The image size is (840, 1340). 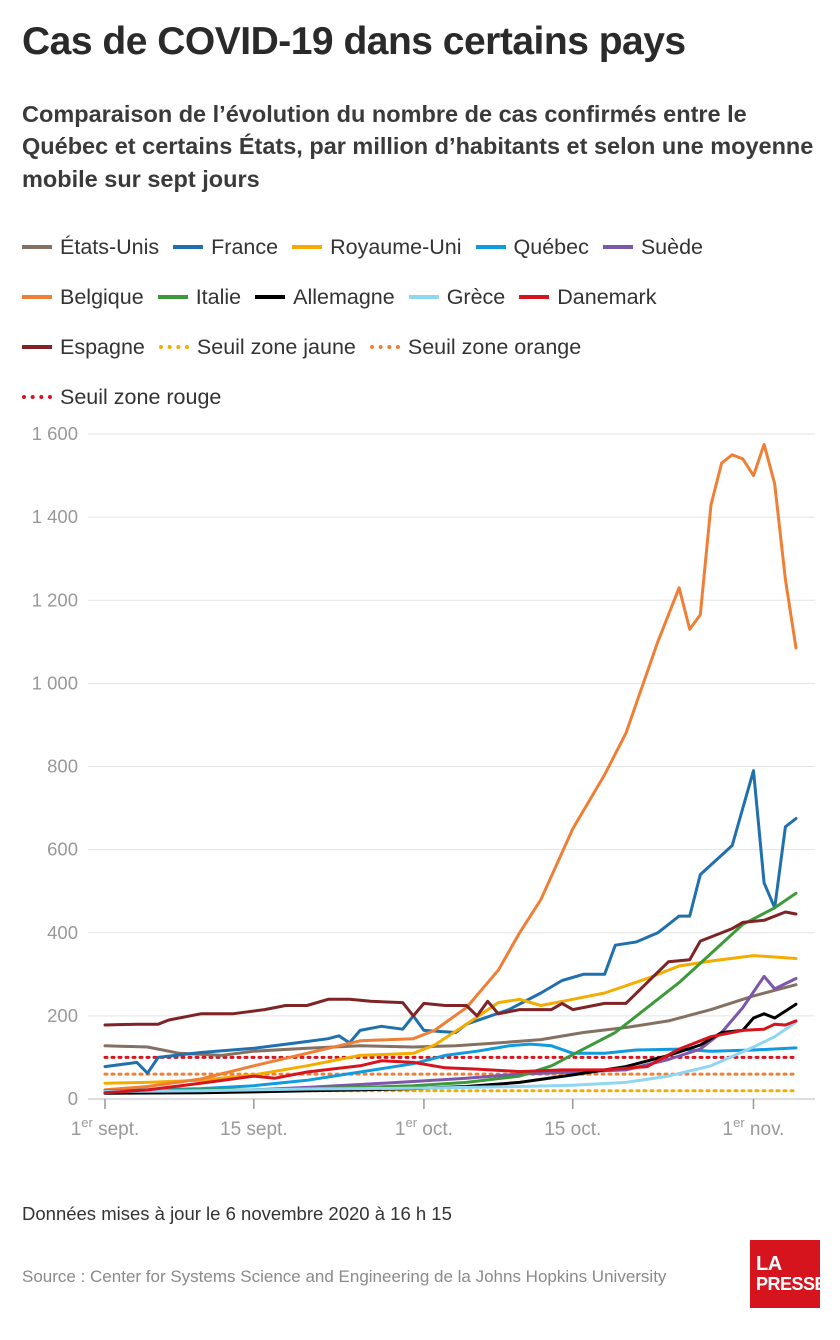 I want to click on x-tick-label: 1er sept., so click(x=105, y=1127).